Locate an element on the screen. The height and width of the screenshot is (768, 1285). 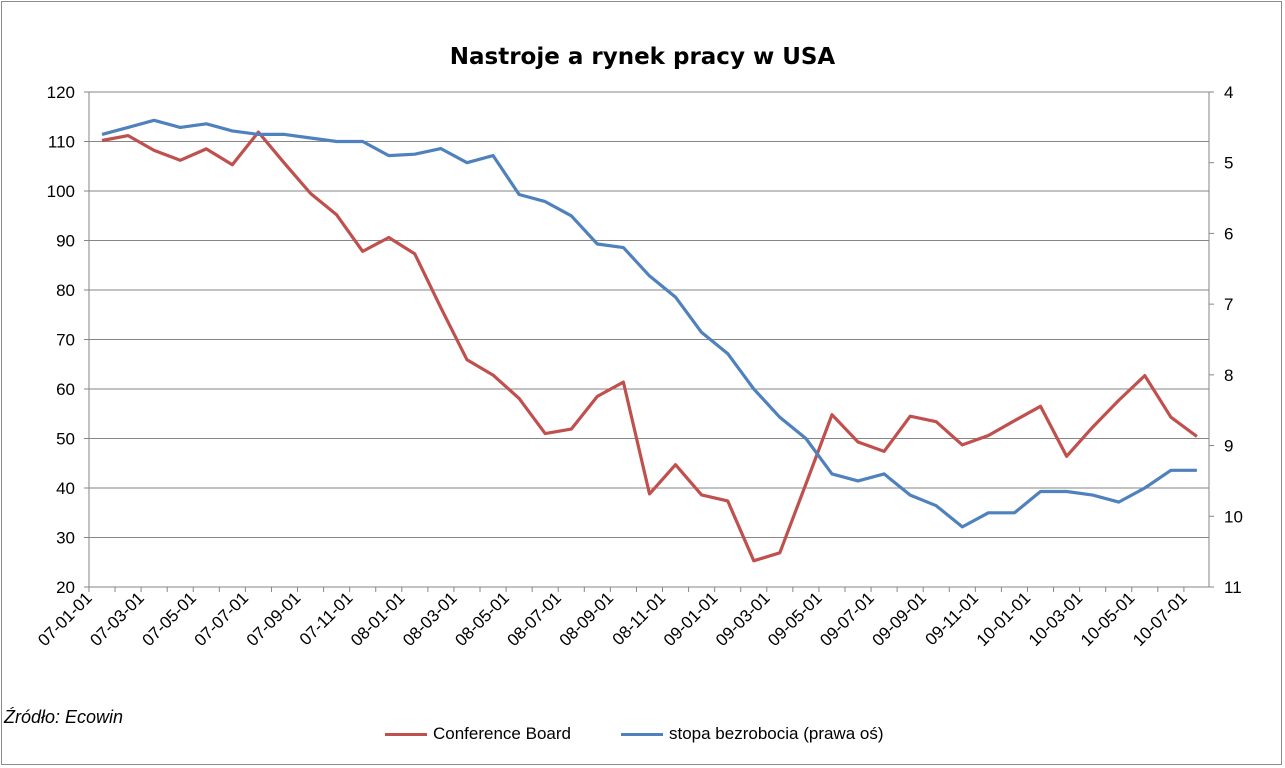
y-left-tick-label: 30 is located at coordinates (65, 538).